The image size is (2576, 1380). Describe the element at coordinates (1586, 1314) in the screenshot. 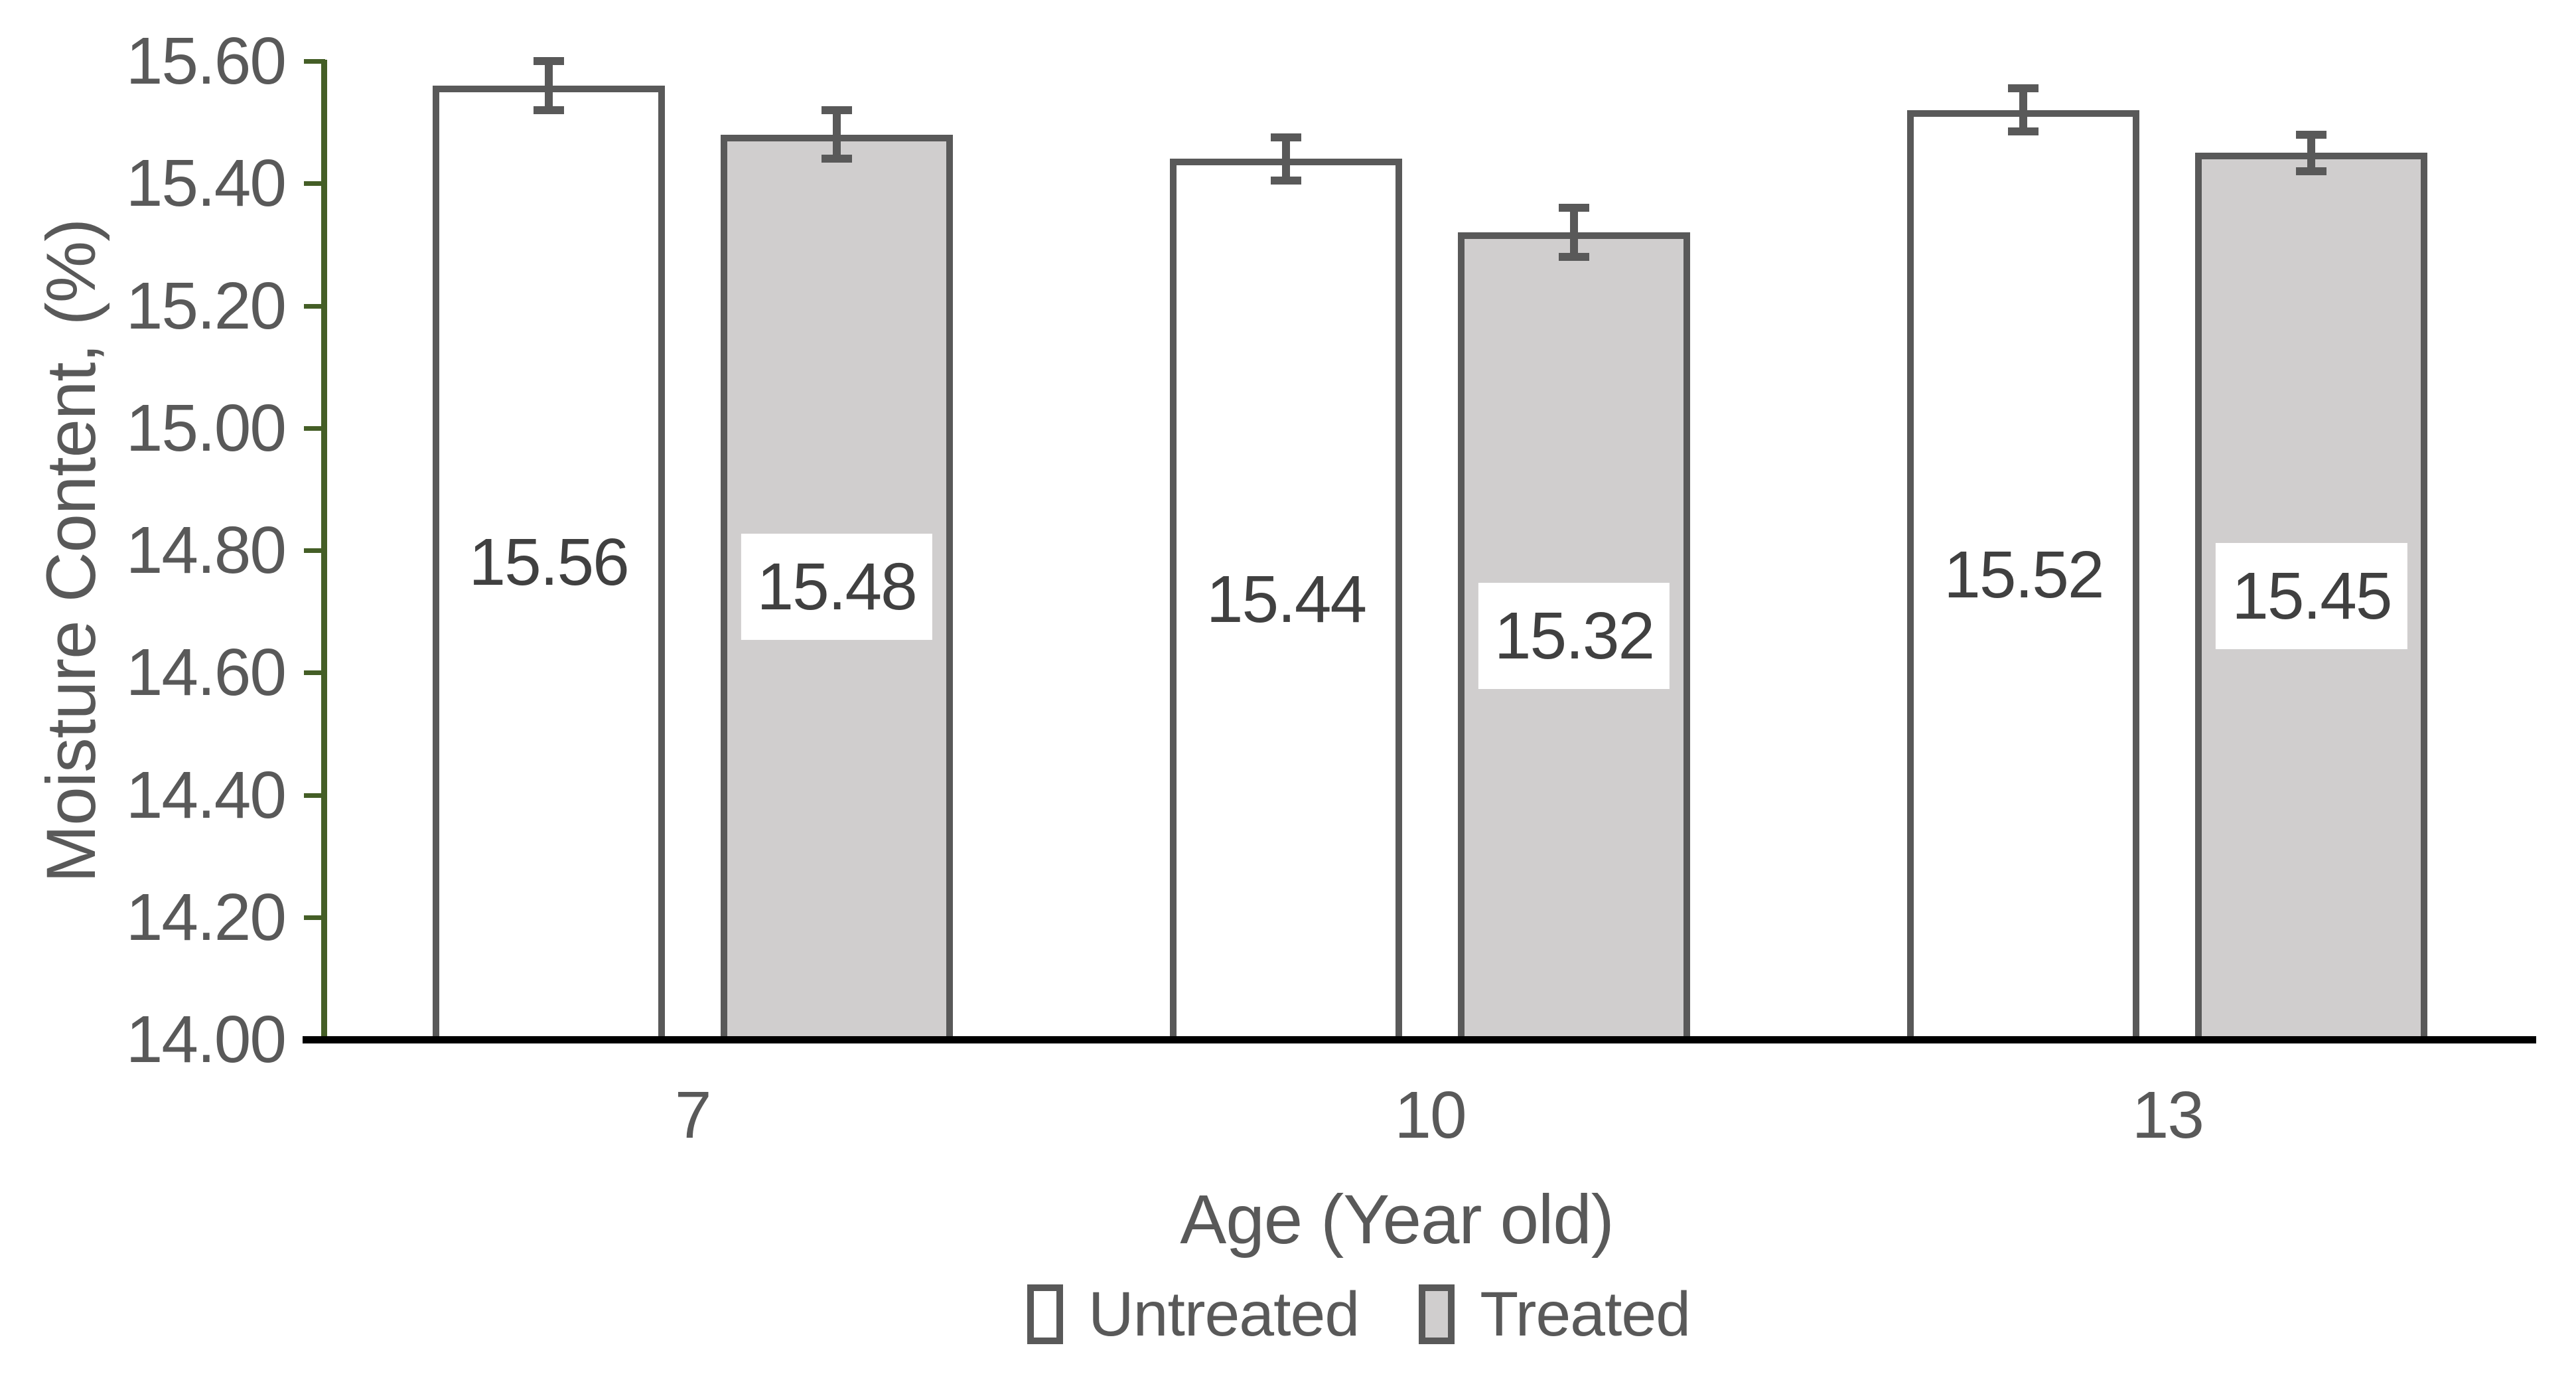

I see `legend-label-treated: Treated` at that location.